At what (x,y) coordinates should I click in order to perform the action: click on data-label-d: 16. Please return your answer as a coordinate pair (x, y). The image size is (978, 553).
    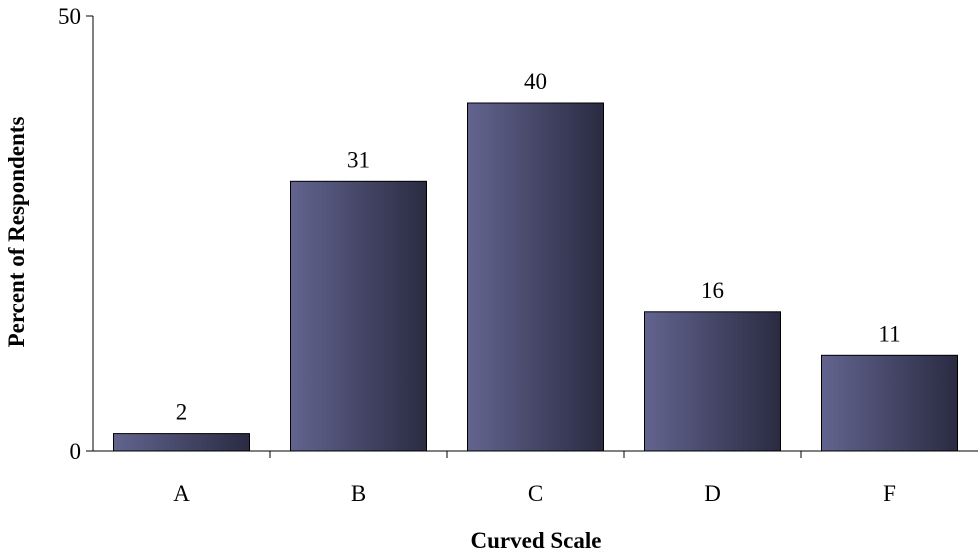
    Looking at the image, I should click on (712, 290).